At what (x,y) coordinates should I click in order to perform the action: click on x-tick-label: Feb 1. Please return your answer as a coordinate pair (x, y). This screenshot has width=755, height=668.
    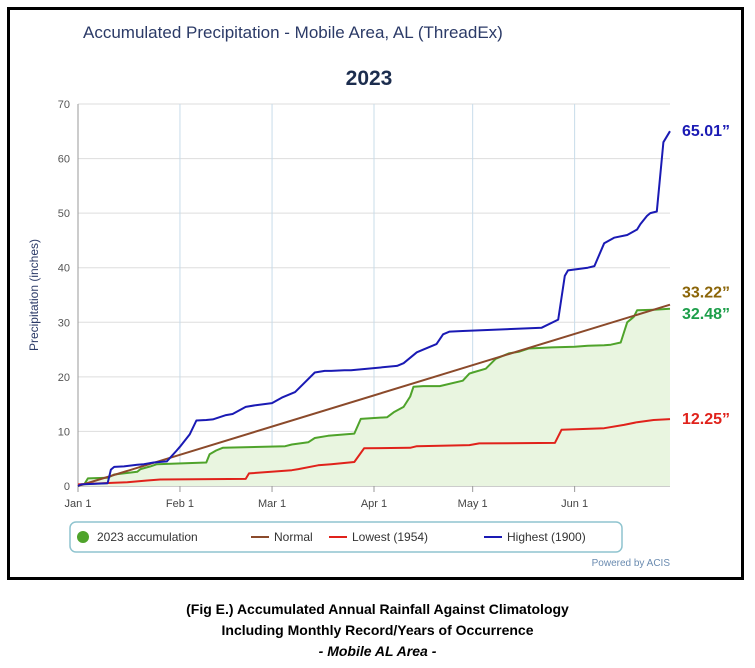
    Looking at the image, I should click on (180, 504).